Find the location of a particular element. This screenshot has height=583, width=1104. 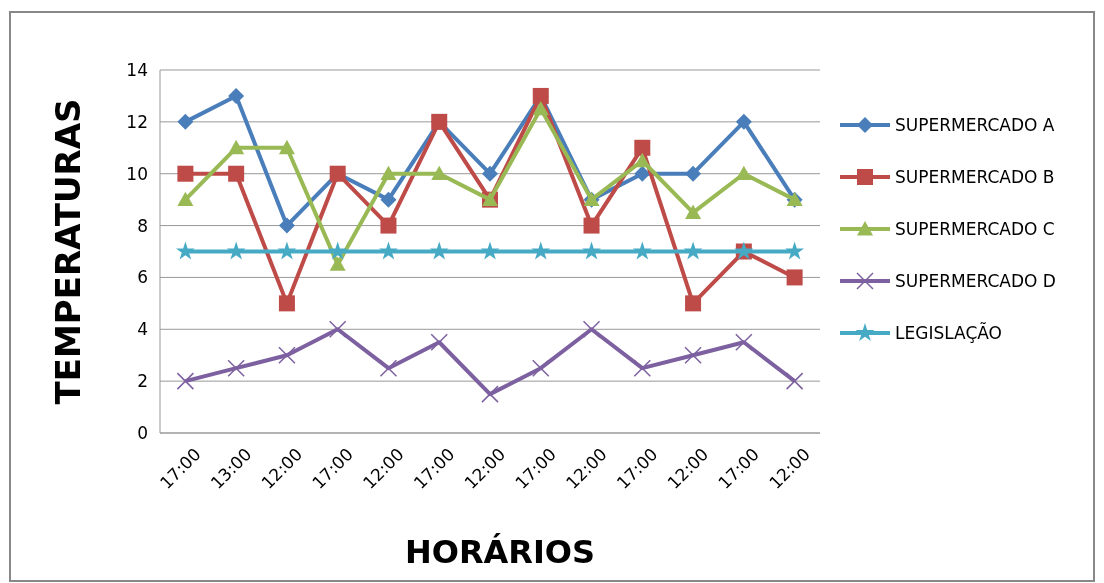

legend-label: SUPERMERCADO C is located at coordinates (975, 228).